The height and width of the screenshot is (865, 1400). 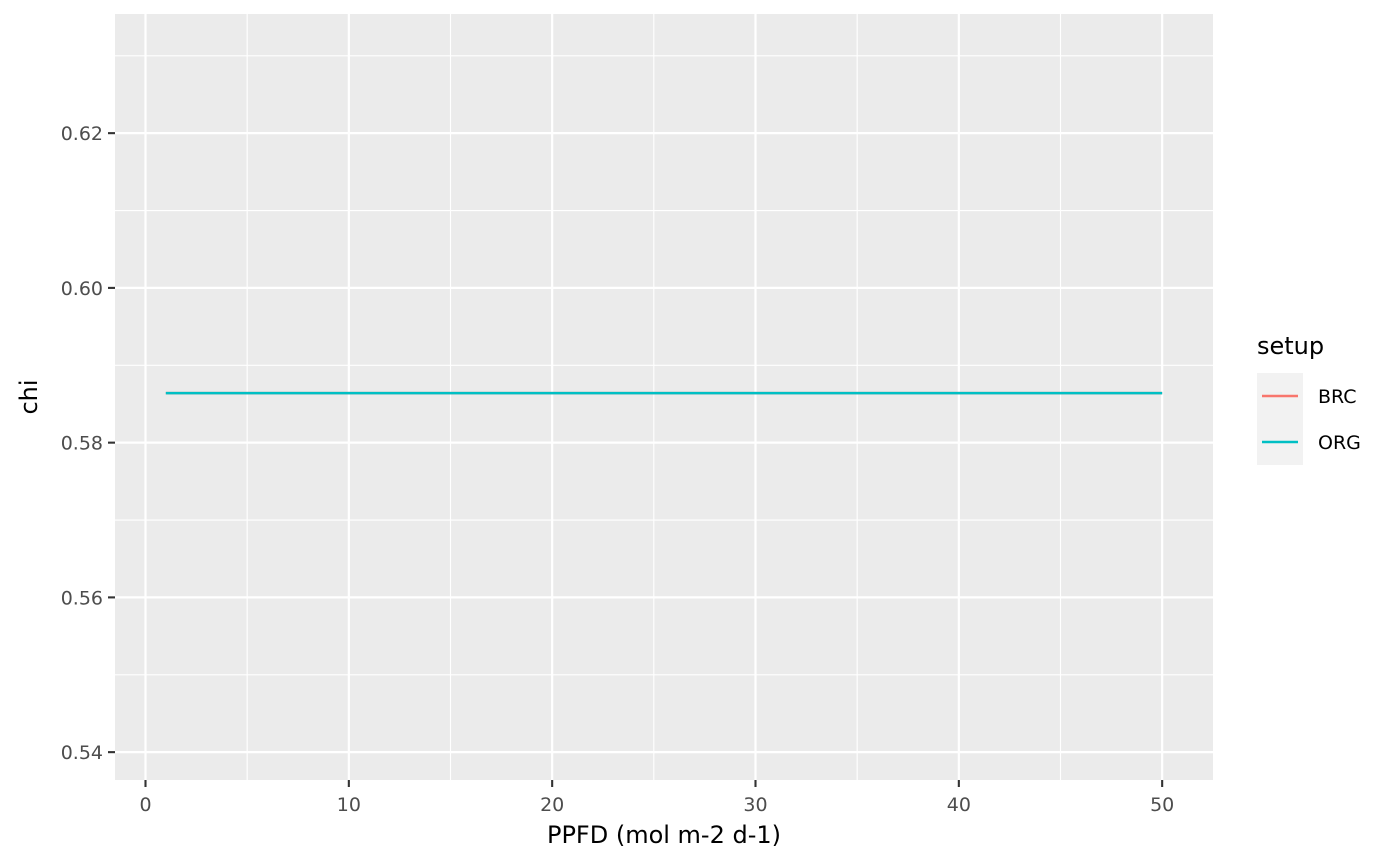 I want to click on x-tick-label: 20, so click(x=552, y=805).